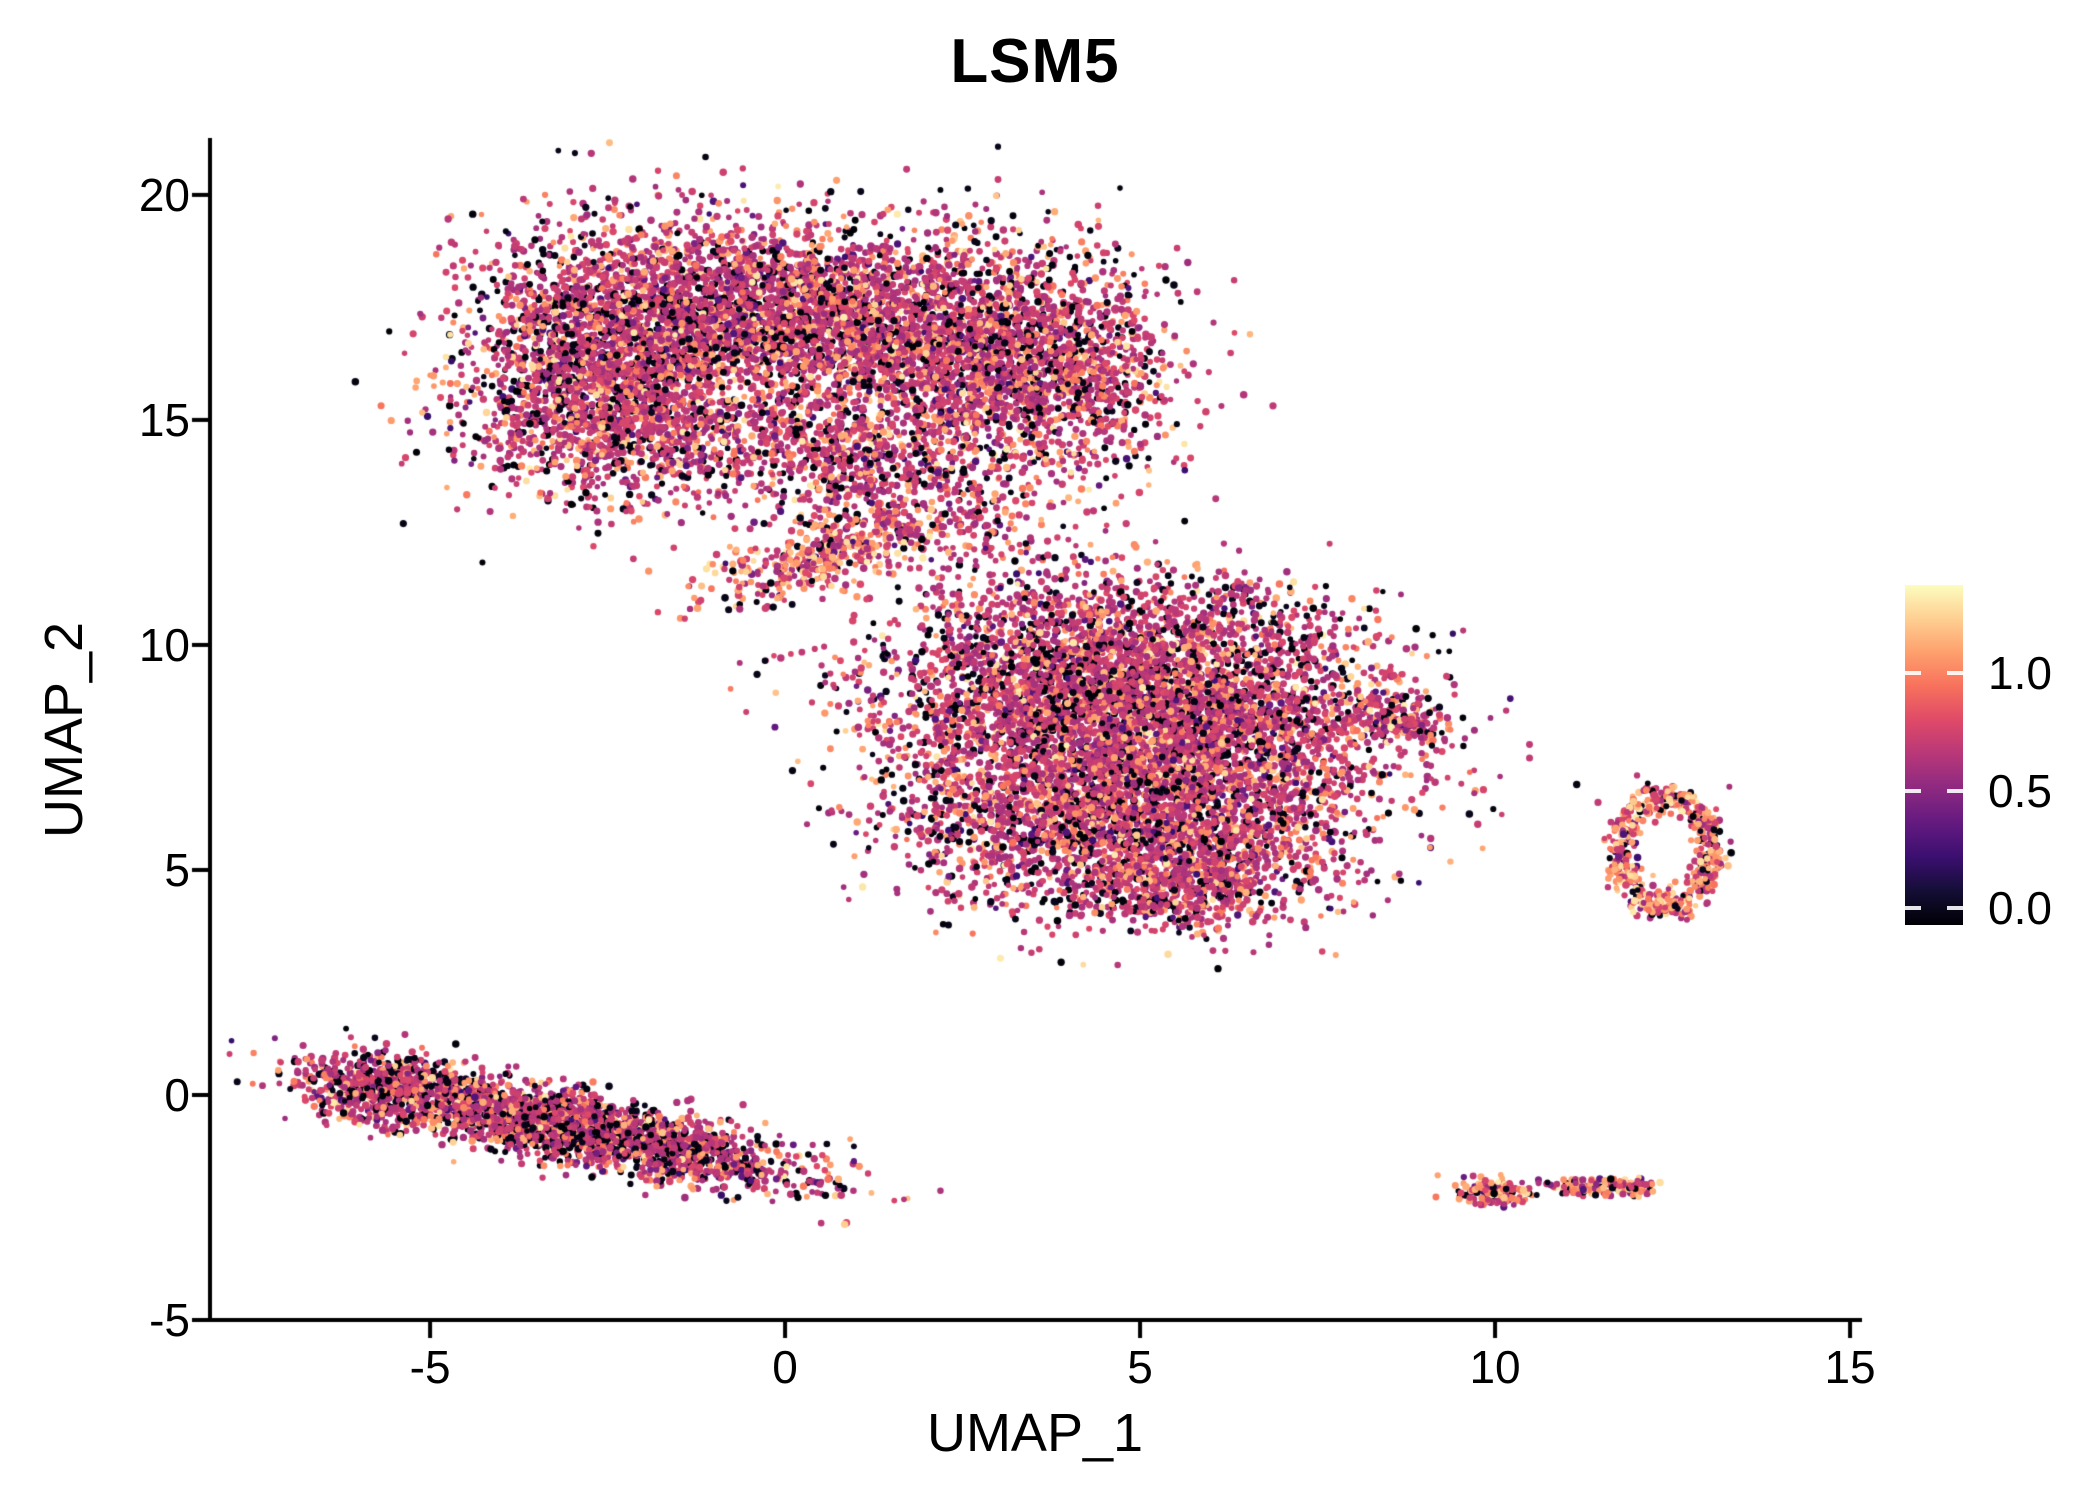  I want to click on colorbar, so click(1934, 755).